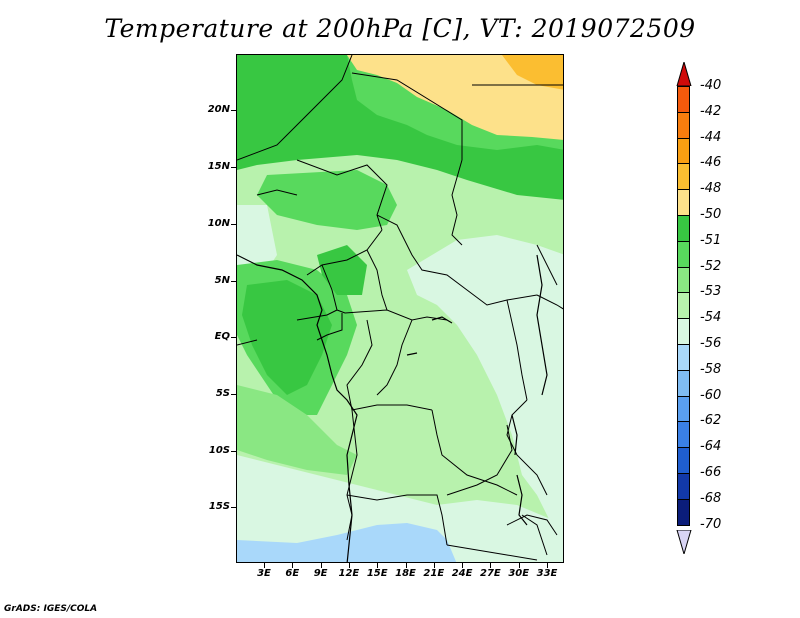 The image size is (800, 618). What do you see at coordinates (434, 573) in the screenshot?
I see `lon-label: 21E` at bounding box center [434, 573].